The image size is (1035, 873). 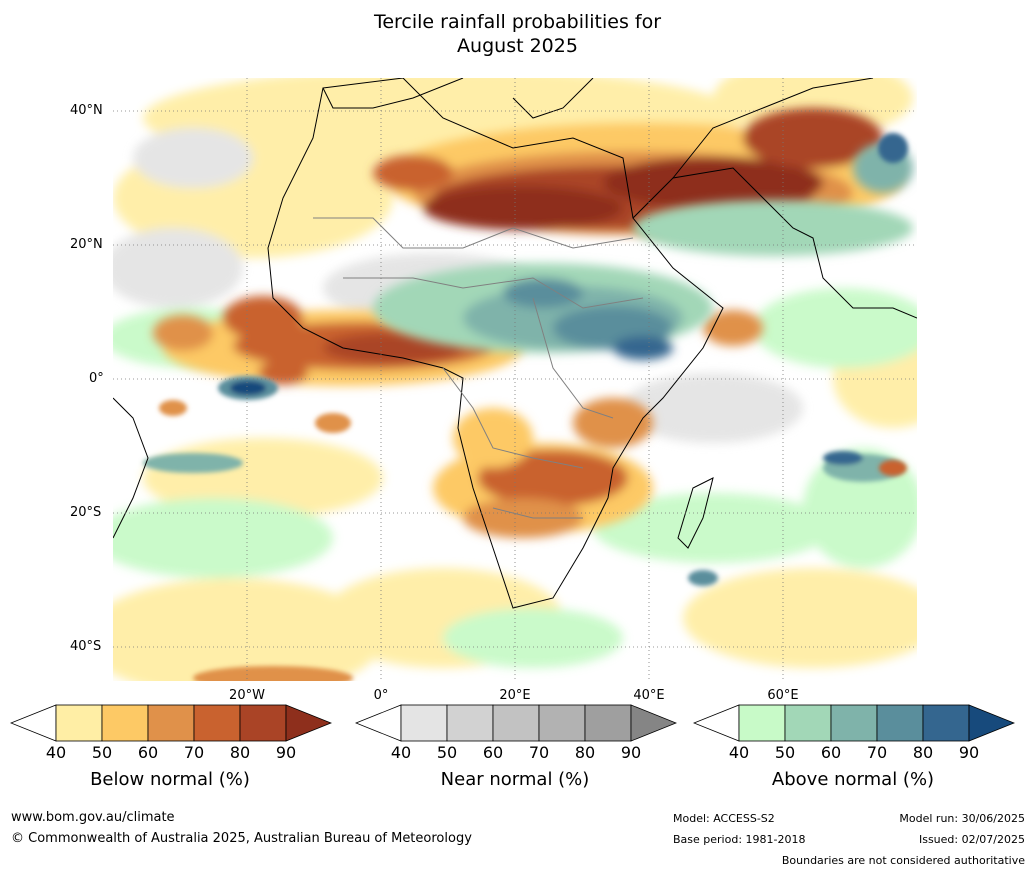 What do you see at coordinates (923, 752) in the screenshot?
I see `colorbar-above-tick: 80` at bounding box center [923, 752].